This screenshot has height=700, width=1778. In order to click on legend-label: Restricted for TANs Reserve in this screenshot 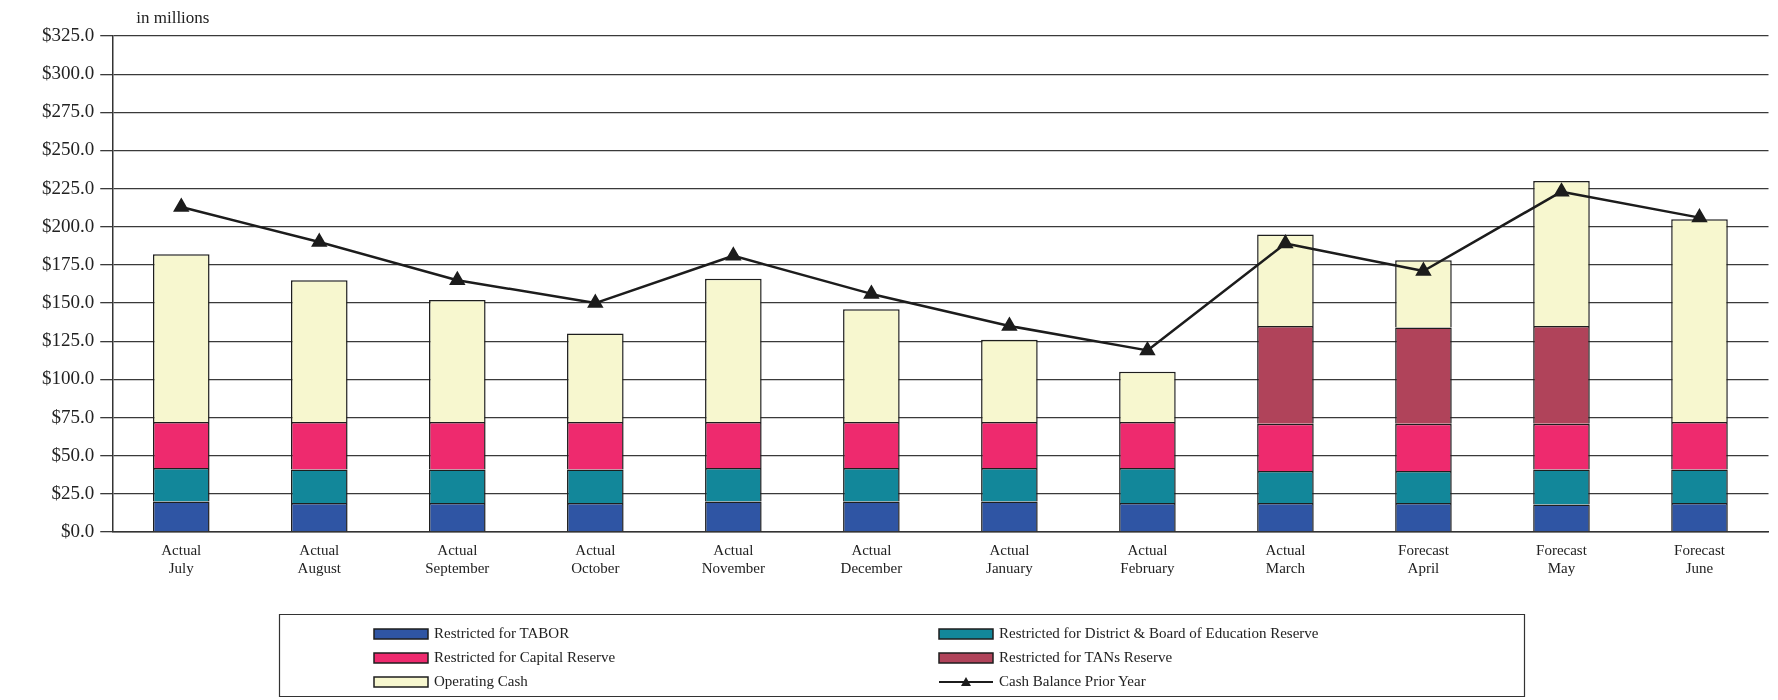, I will do `click(1086, 656)`.